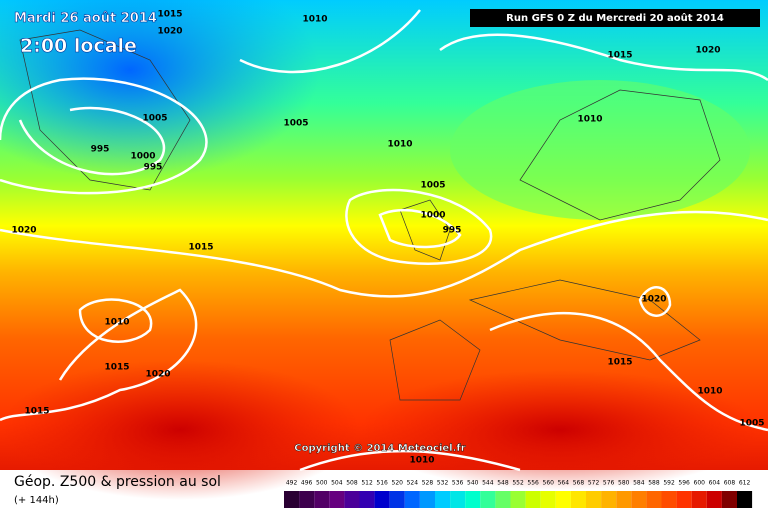  Describe the element at coordinates (564, 483) in the screenshot. I see `scale-label: 564` at that location.